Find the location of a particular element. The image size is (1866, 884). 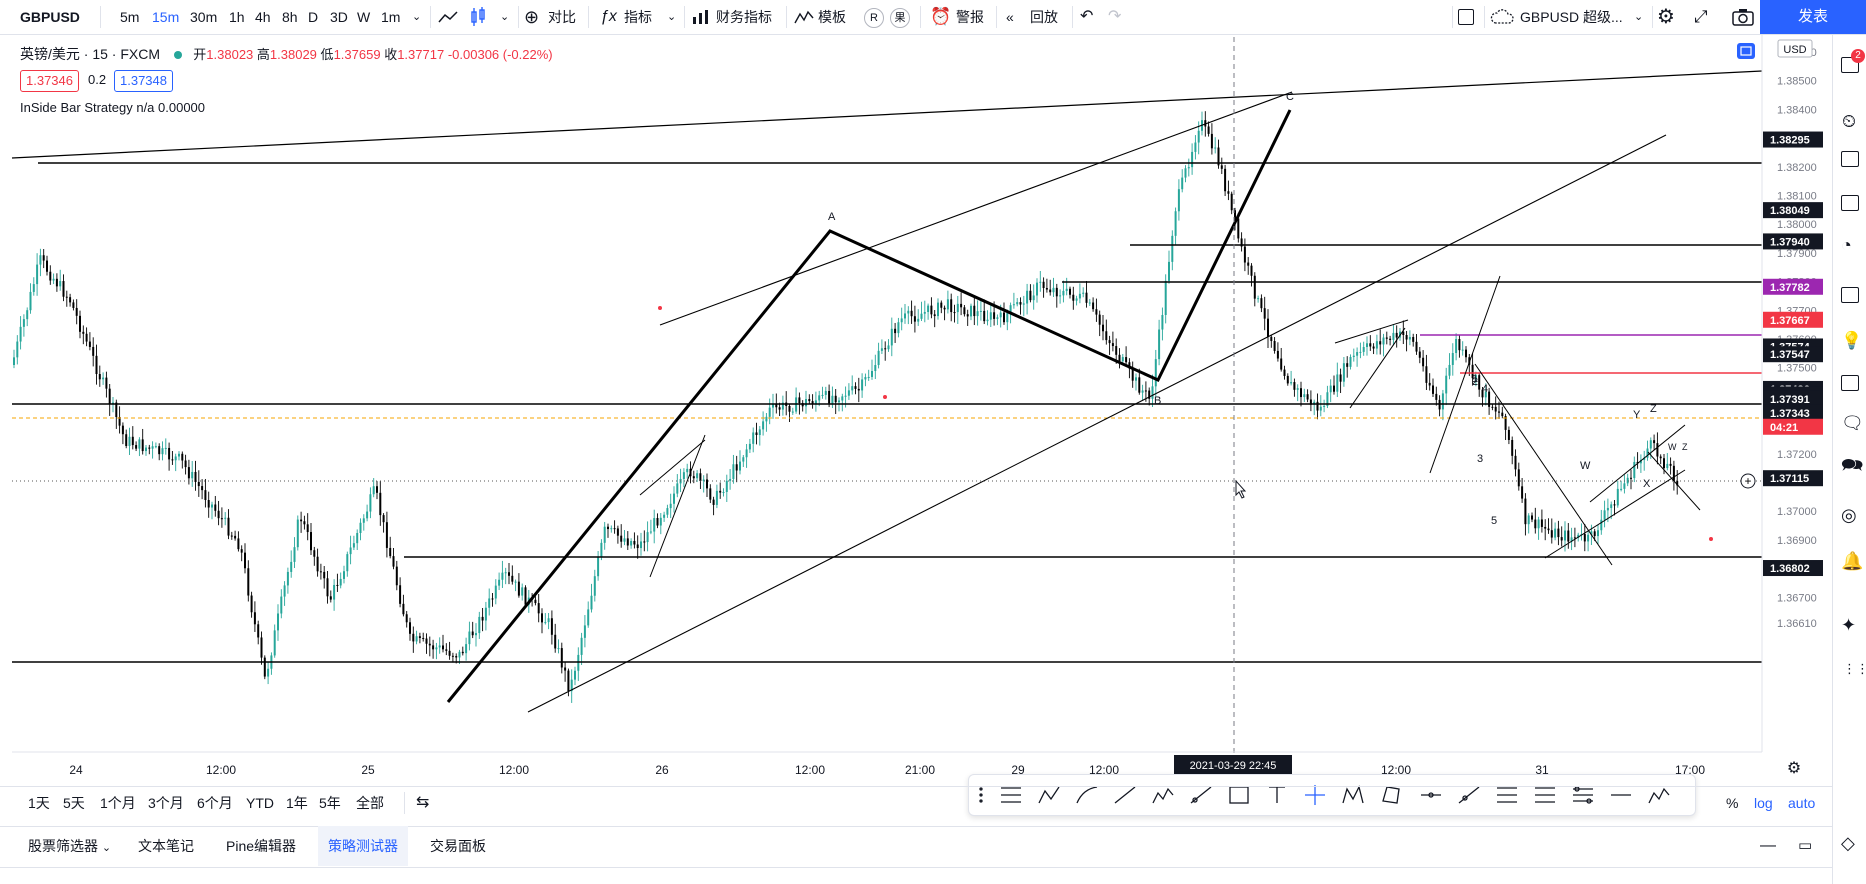

range-1d: 1天 is located at coordinates (39, 803).